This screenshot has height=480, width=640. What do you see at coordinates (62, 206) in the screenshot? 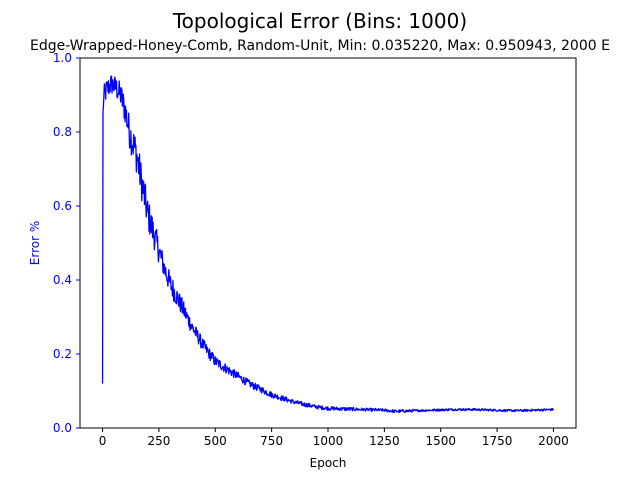
I see `y-tick-label: 0.6` at bounding box center [62, 206].